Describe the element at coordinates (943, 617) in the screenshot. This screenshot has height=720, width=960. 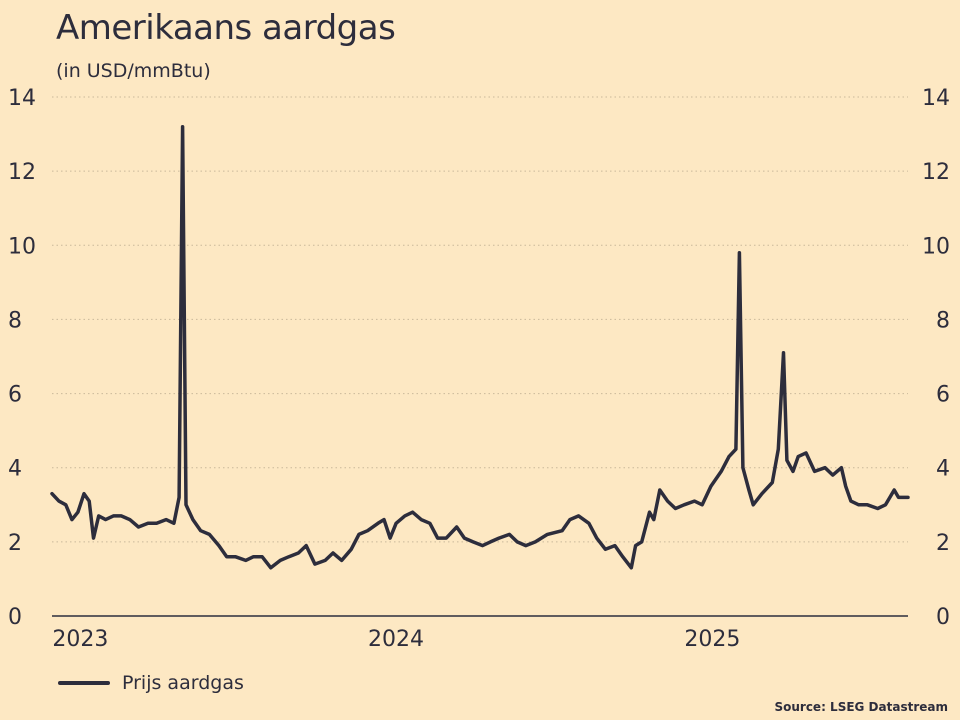
I see `y-tick-right-0: 0` at that location.